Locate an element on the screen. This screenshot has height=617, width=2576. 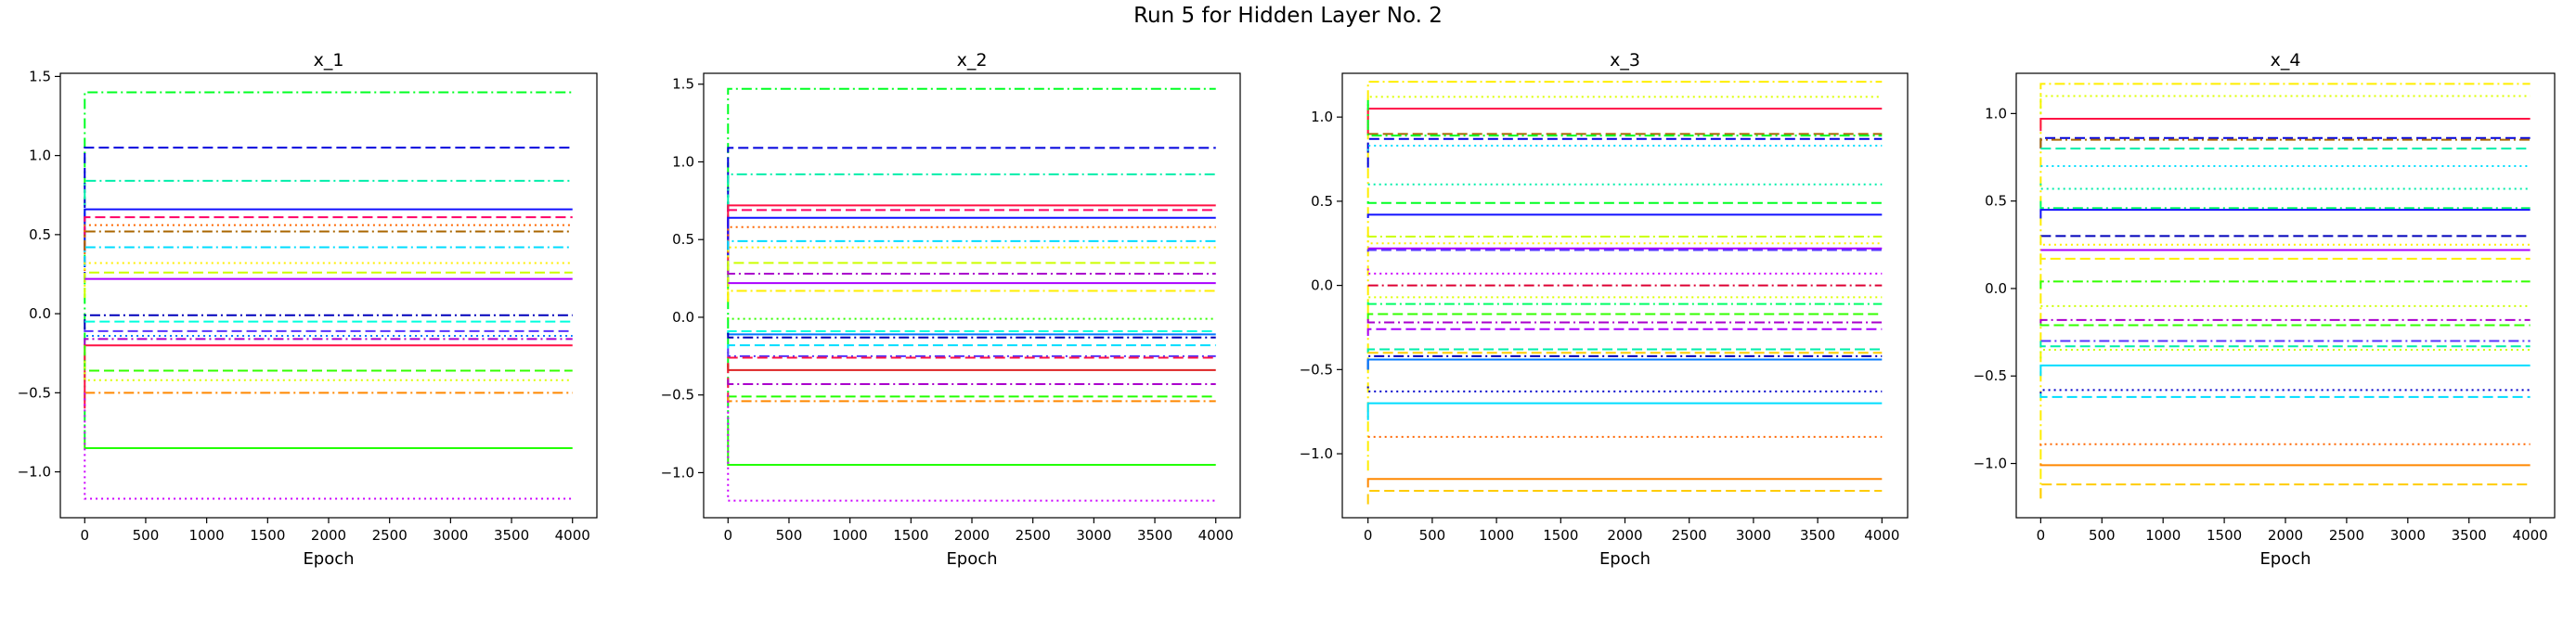
panel-3-x-axis-label: Epoch is located at coordinates (1624, 559).